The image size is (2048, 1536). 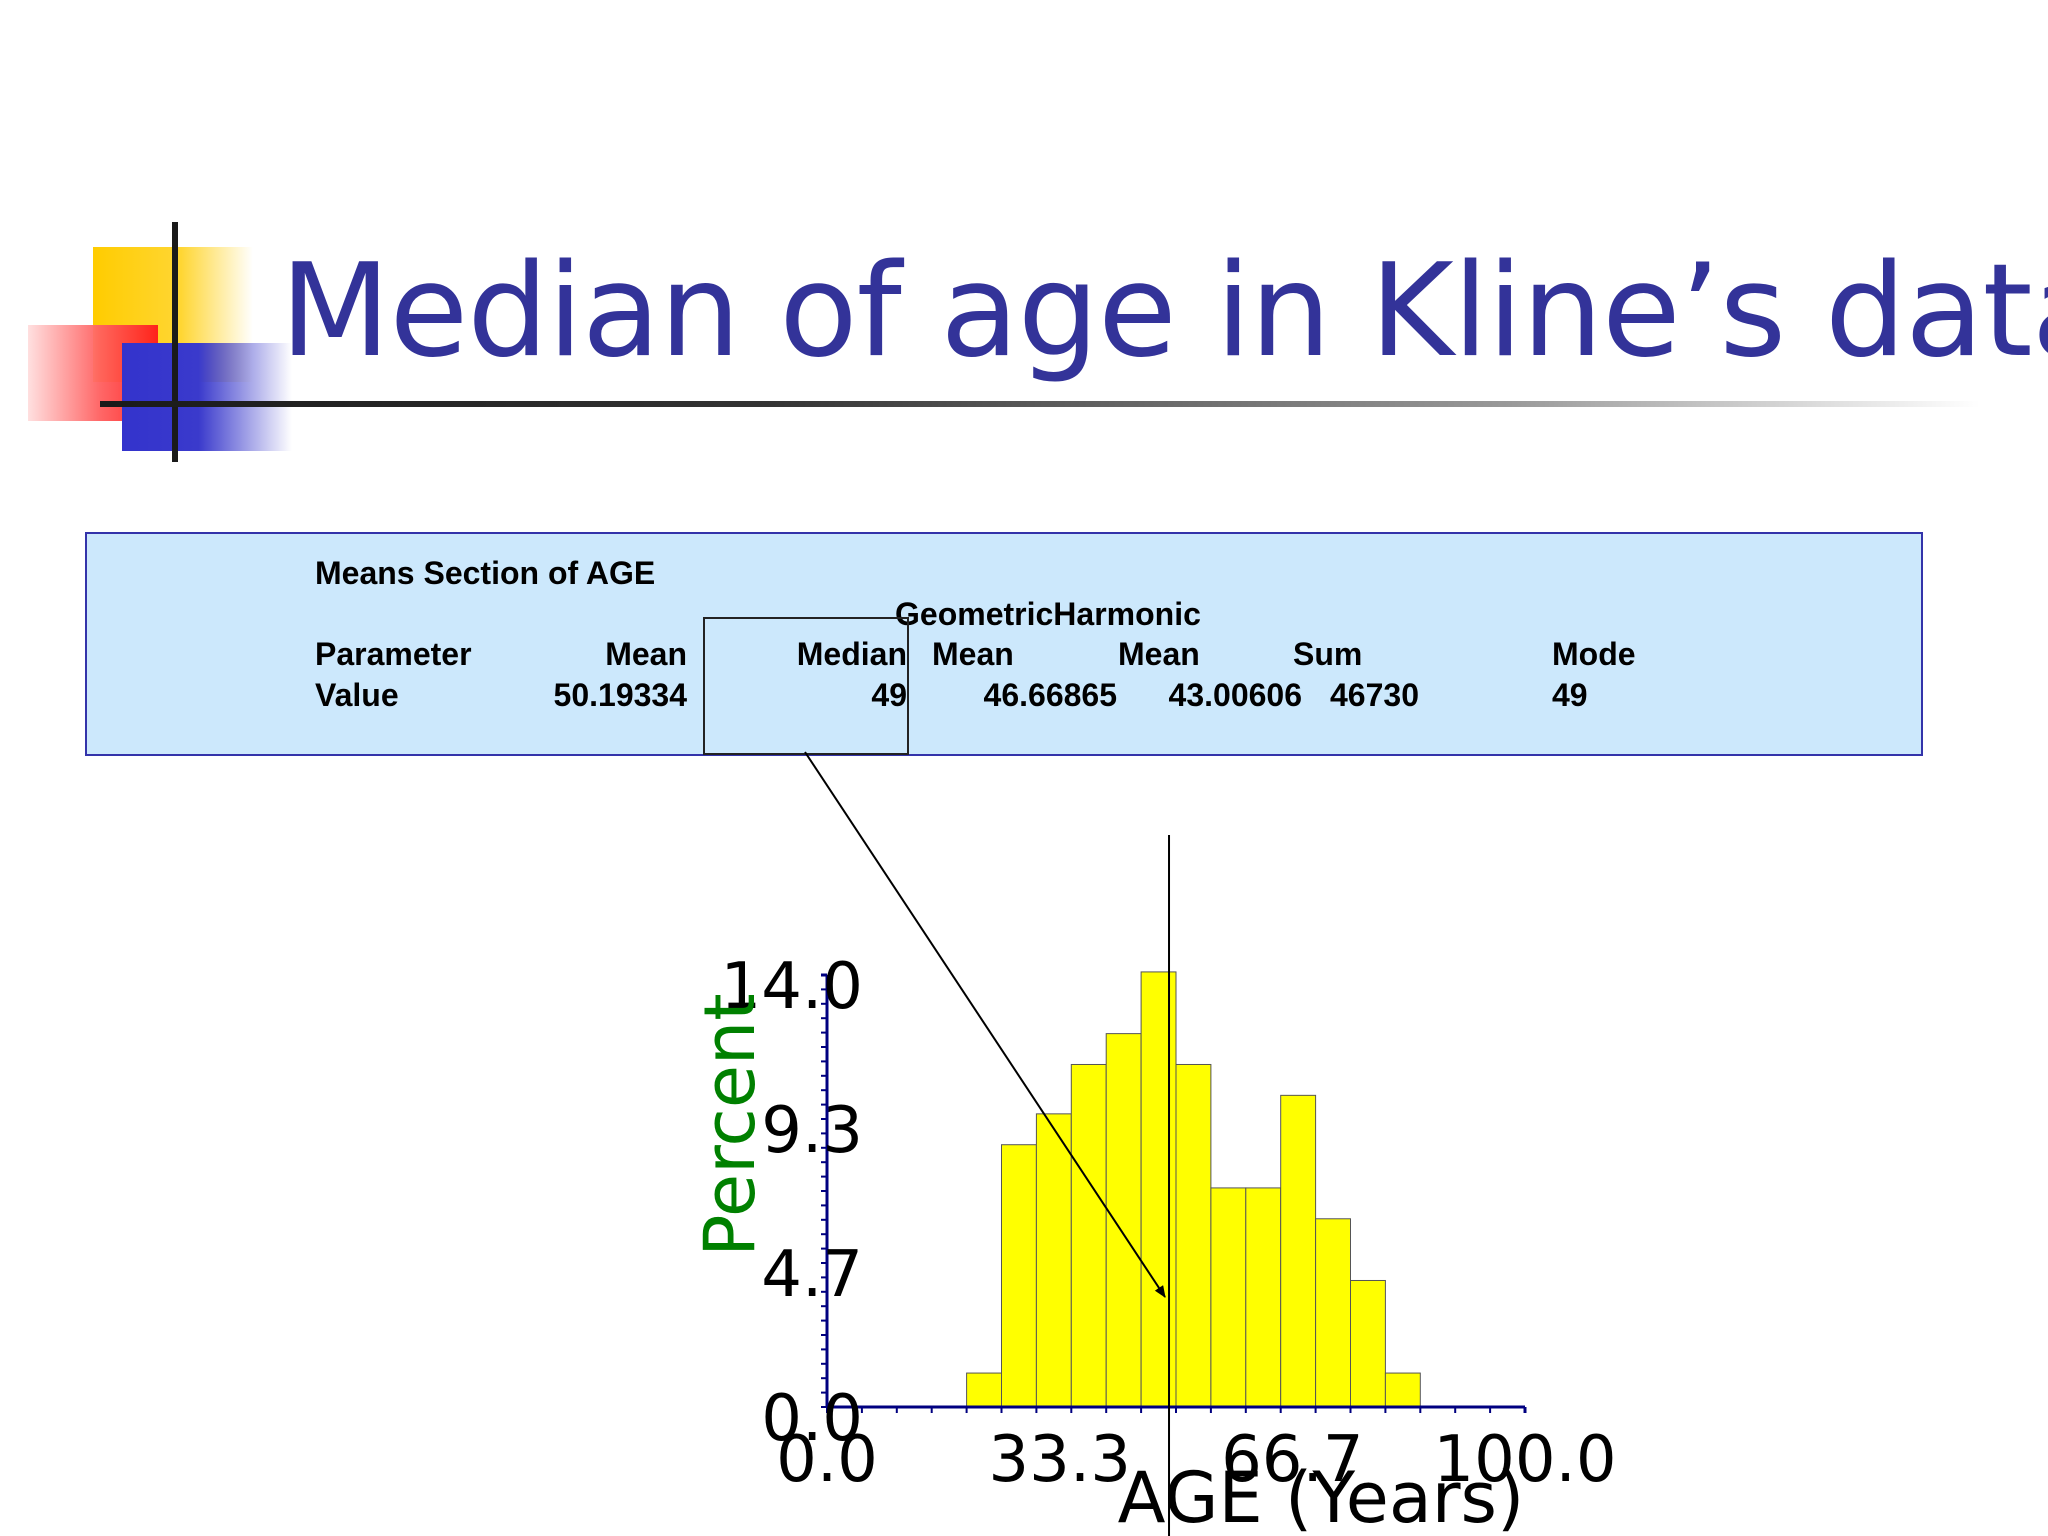 What do you see at coordinates (973, 654) in the screenshot?
I see `header-geometric-mean: Mean` at bounding box center [973, 654].